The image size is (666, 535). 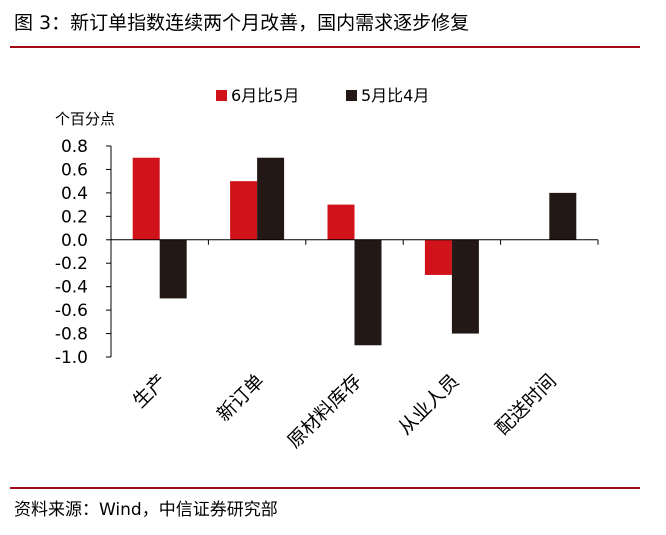 What do you see at coordinates (242, 23) in the screenshot?
I see `figure-title: 图 3：新订单指数连续两个月改善，国内需求逐步修复` at bounding box center [242, 23].